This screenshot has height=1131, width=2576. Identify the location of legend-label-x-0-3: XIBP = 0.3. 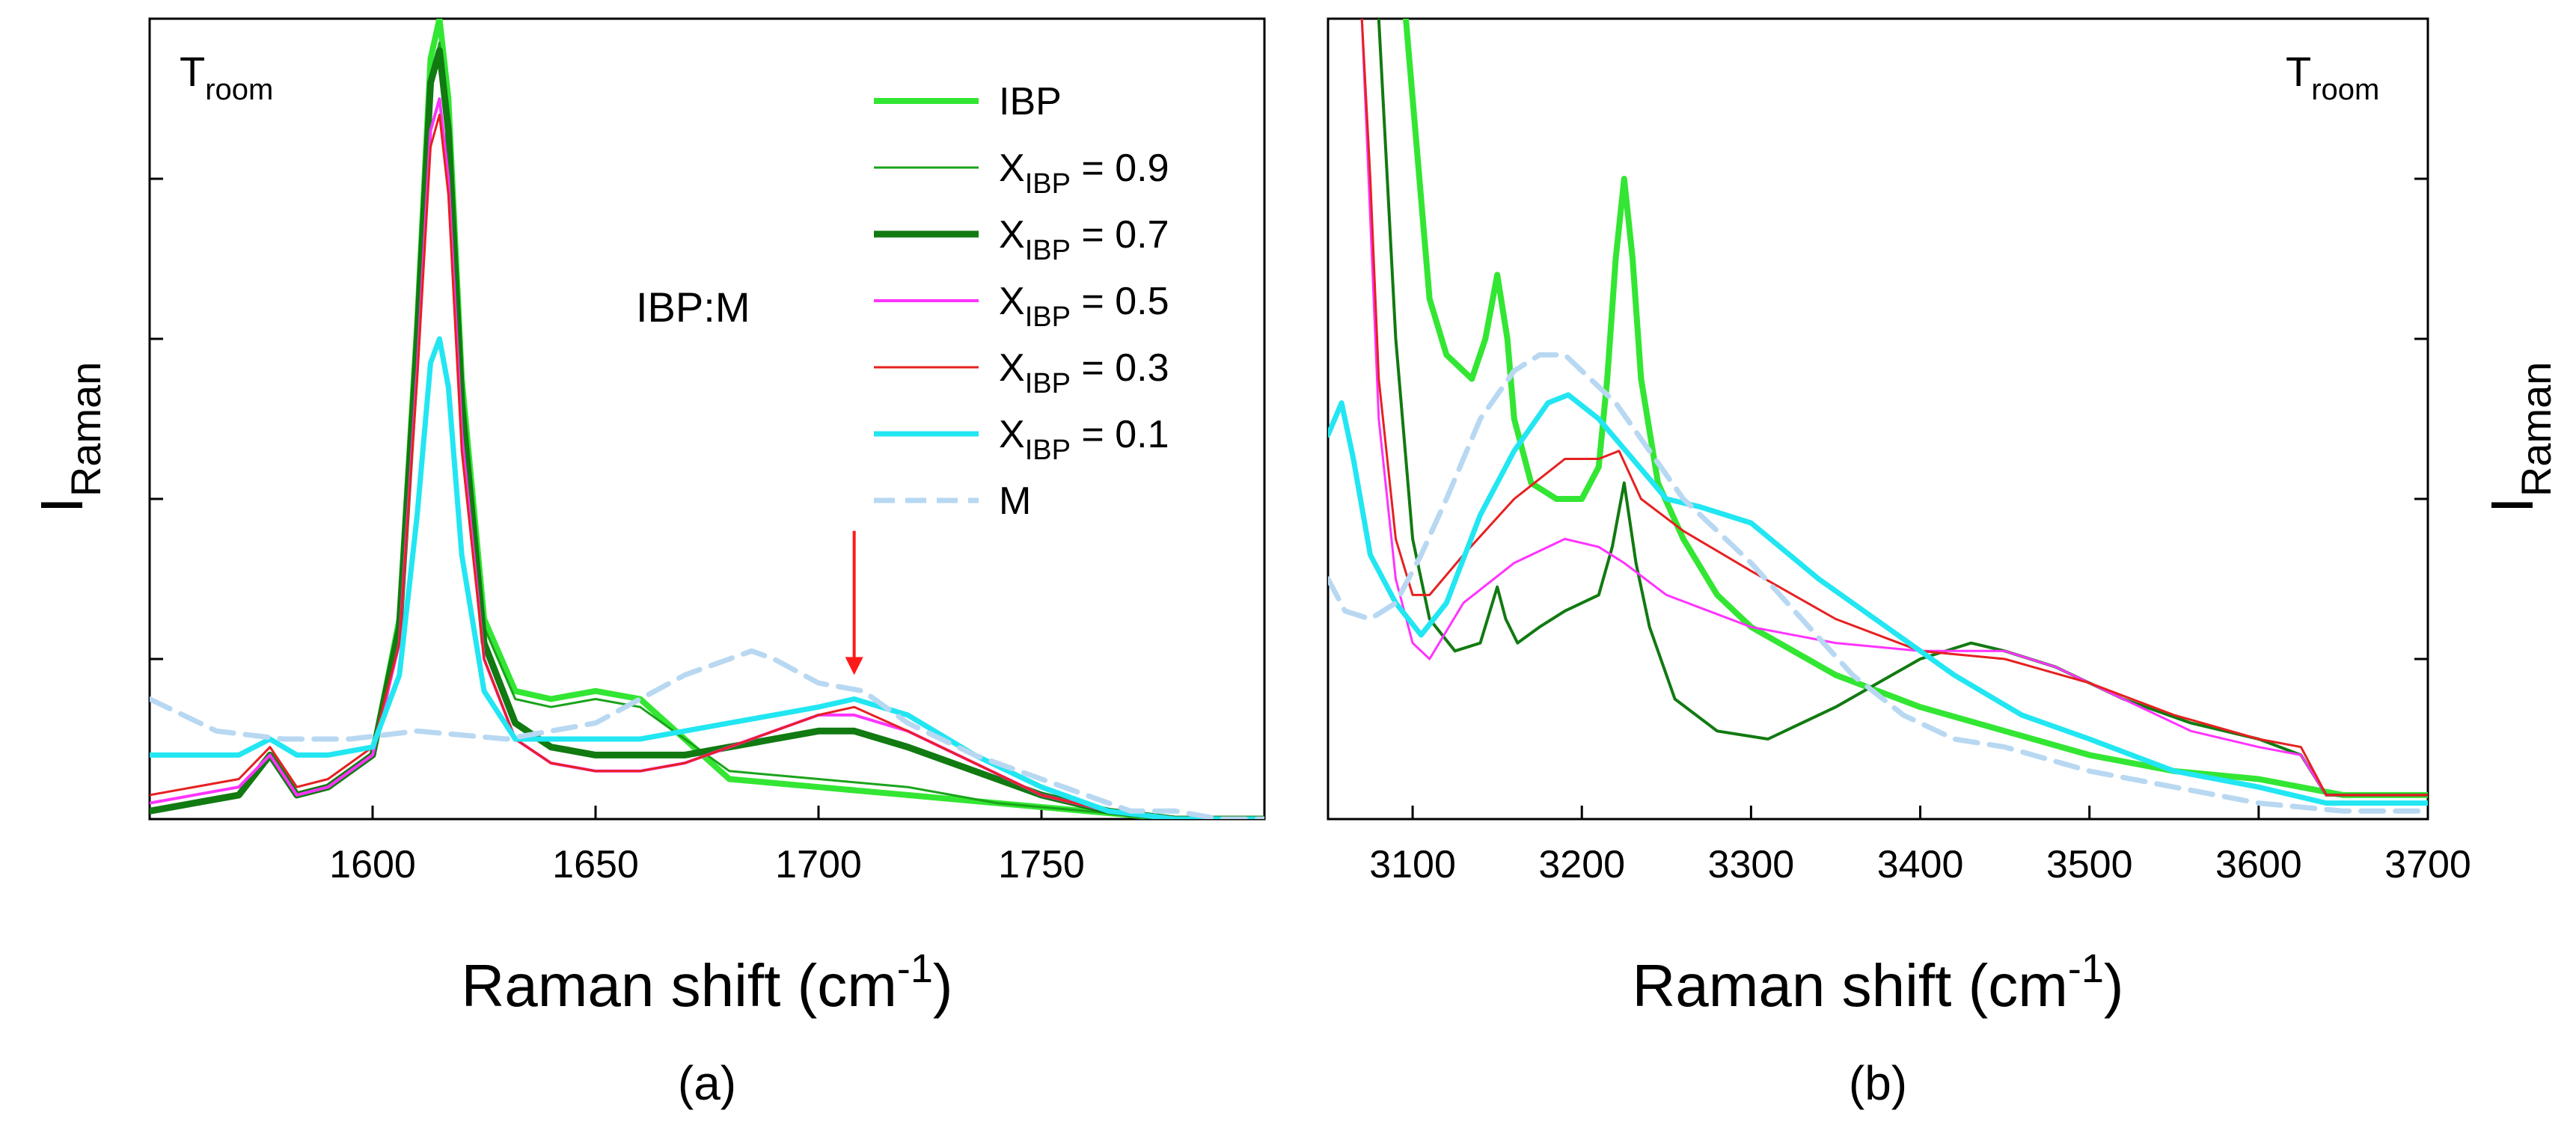
(1084, 372).